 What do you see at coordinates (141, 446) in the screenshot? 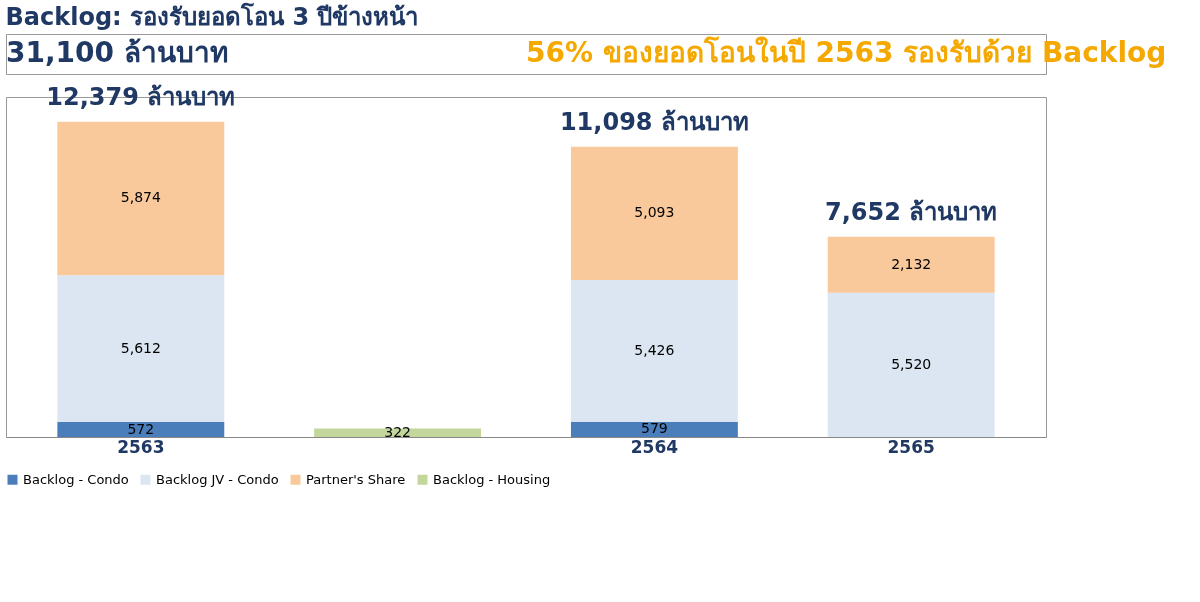
I see `x-tick-label: 2563` at bounding box center [141, 446].